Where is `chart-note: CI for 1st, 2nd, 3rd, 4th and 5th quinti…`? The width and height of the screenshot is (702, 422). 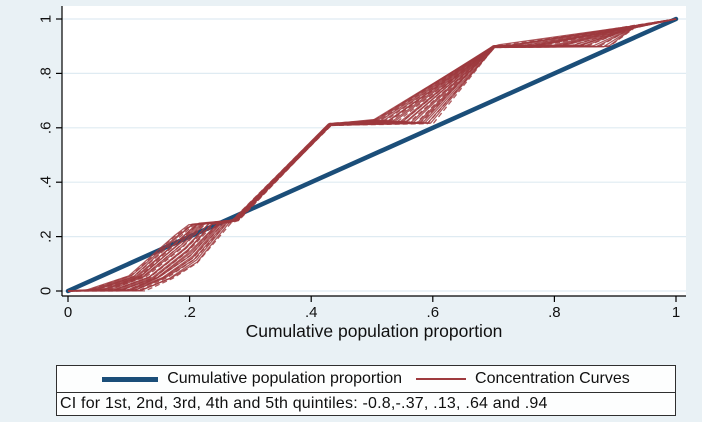 chart-note: CI for 1st, 2nd, 3rd, 4th and 5th quinti… is located at coordinates (366, 404).